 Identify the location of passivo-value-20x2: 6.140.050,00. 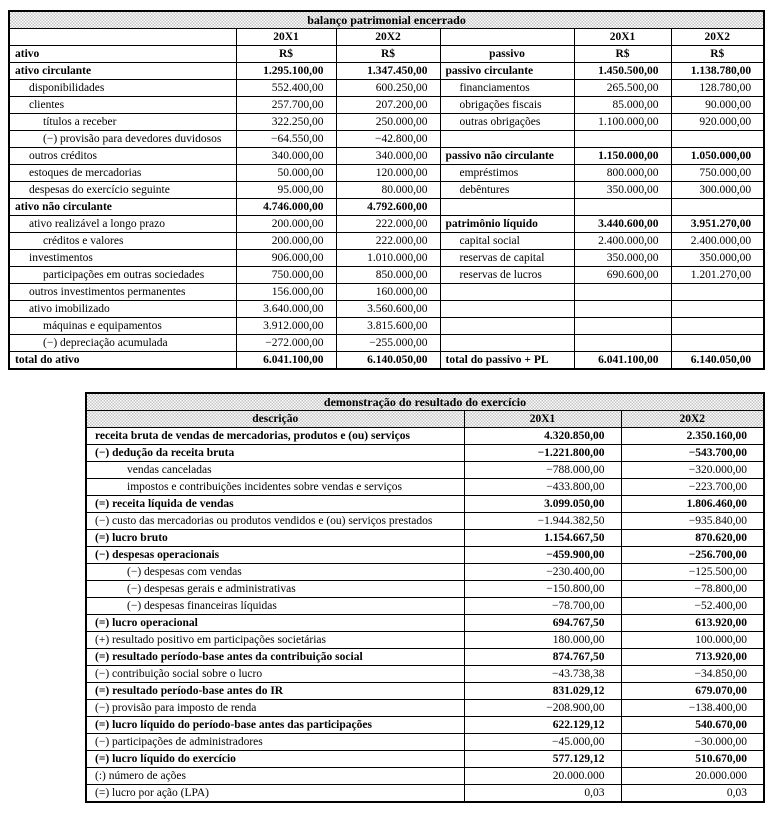
(717, 360).